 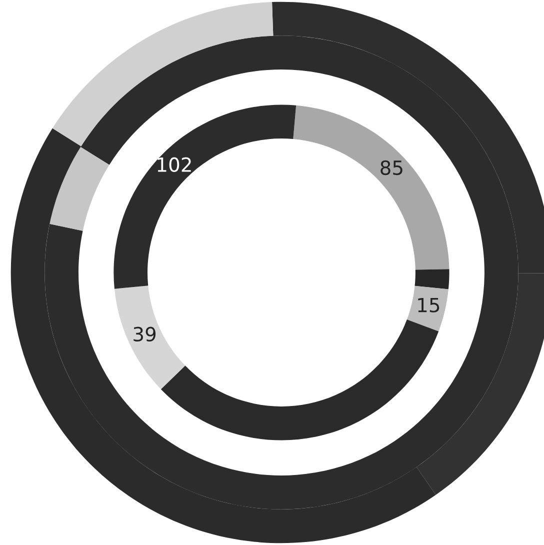 What do you see at coordinates (145, 334) in the screenshot?
I see `data-label: 39` at bounding box center [145, 334].